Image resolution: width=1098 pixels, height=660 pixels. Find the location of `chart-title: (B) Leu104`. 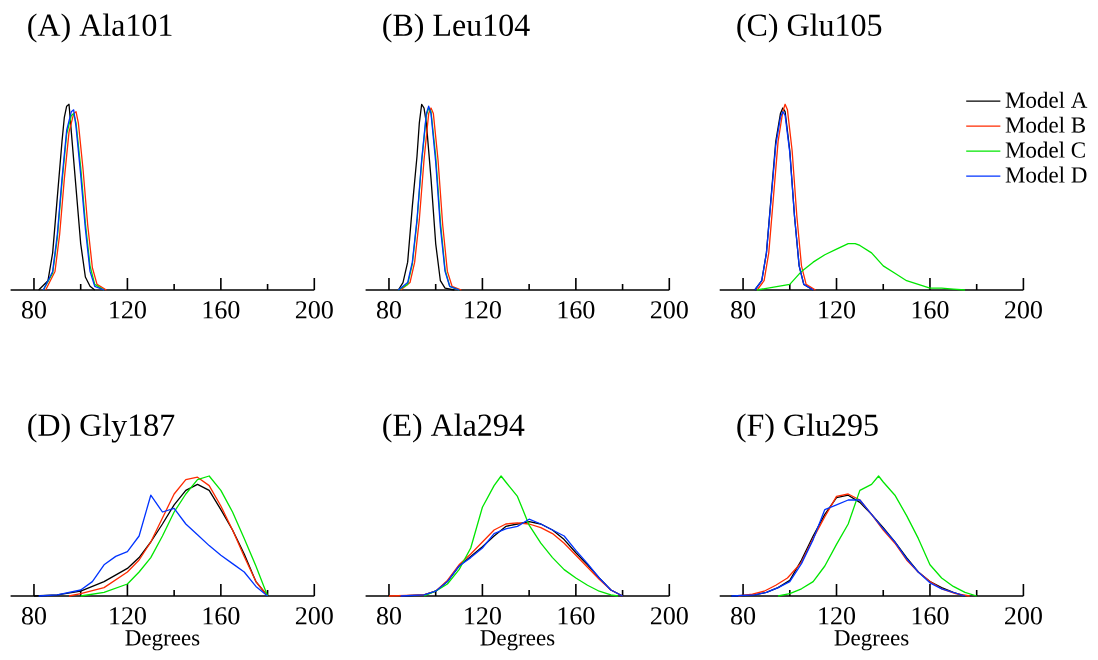

chart-title: (B) Leu104 is located at coordinates (456, 28).